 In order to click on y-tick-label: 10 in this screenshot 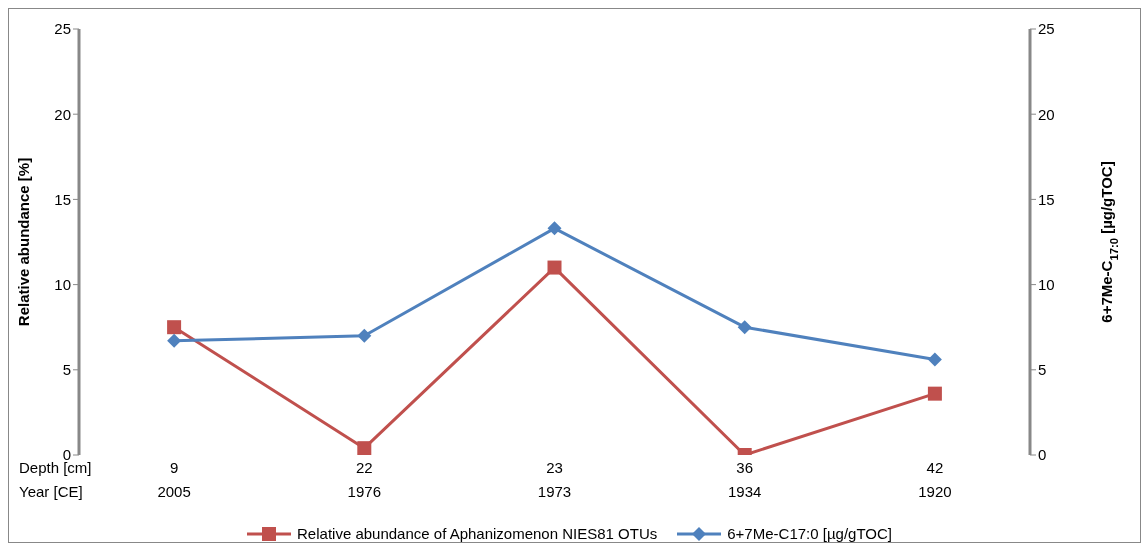, I will do `click(62, 284)`.